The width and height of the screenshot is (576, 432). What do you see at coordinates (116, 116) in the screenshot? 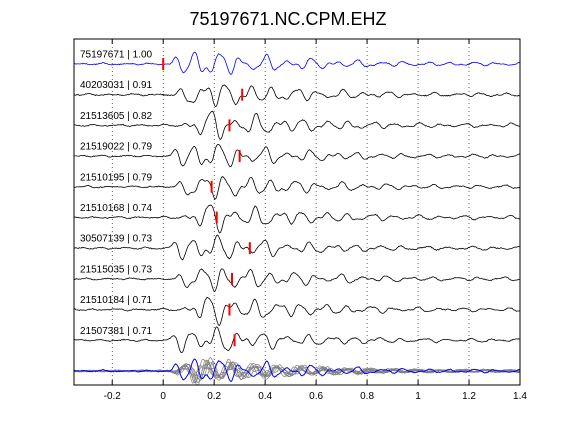
I see `trace-label: 21513605 | 0.82` at bounding box center [116, 116].